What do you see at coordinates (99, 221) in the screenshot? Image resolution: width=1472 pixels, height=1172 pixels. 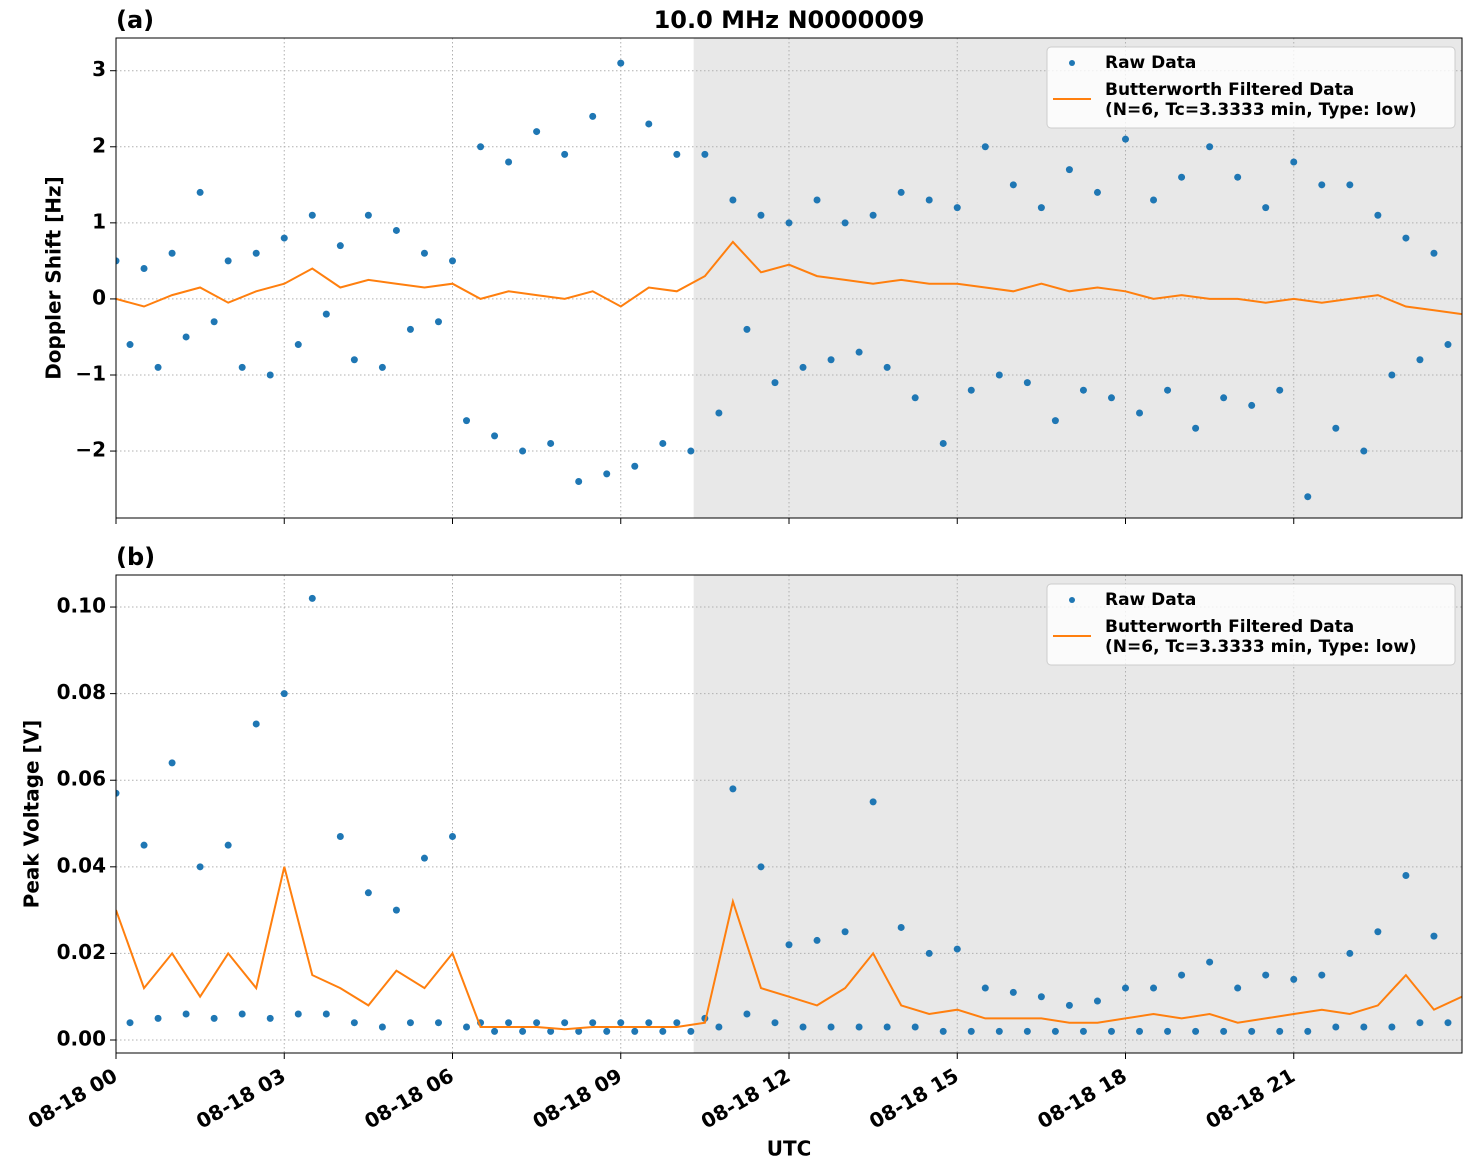 I see `y-tick-label: 1` at bounding box center [99, 221].